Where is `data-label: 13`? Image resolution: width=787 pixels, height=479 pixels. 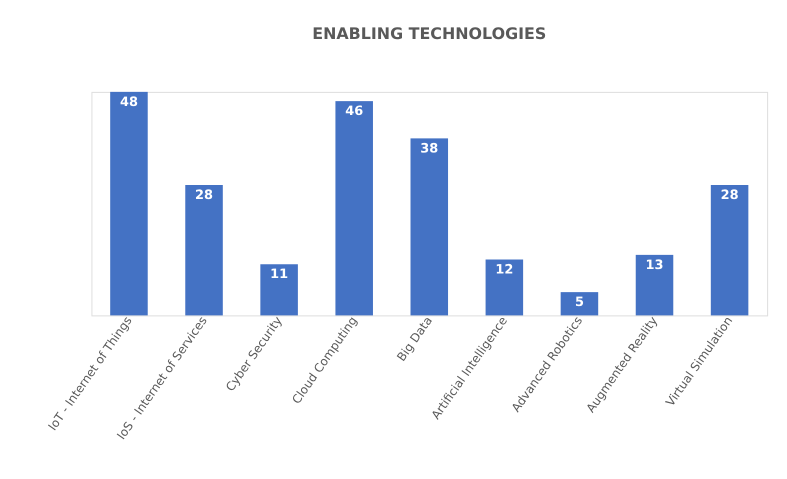
data-label: 13 is located at coordinates (655, 265).